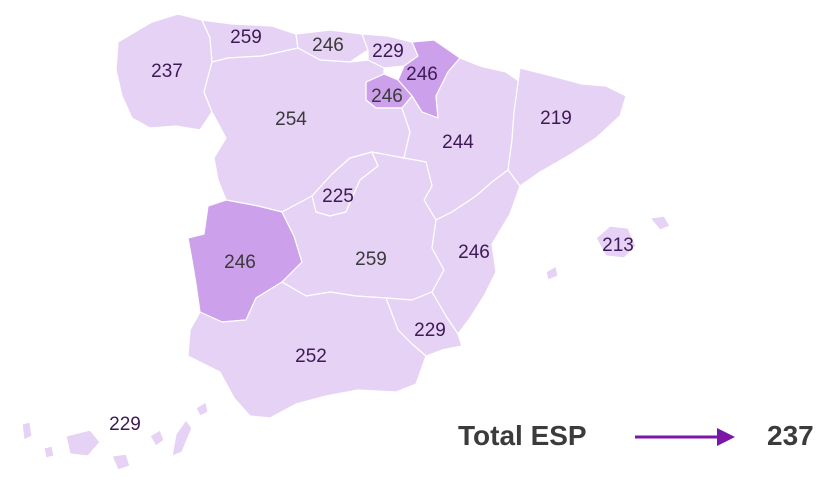 The image size is (829, 482). I want to click on region-comunidad-valenciana, so click(476, 252).